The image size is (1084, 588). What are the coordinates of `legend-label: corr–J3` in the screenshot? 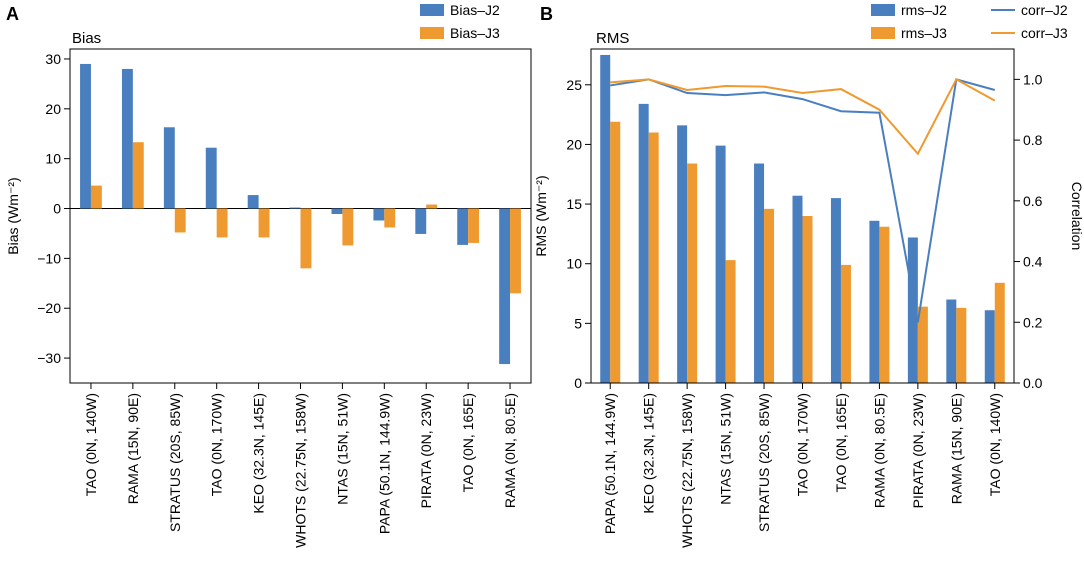 It's located at (1044, 33).